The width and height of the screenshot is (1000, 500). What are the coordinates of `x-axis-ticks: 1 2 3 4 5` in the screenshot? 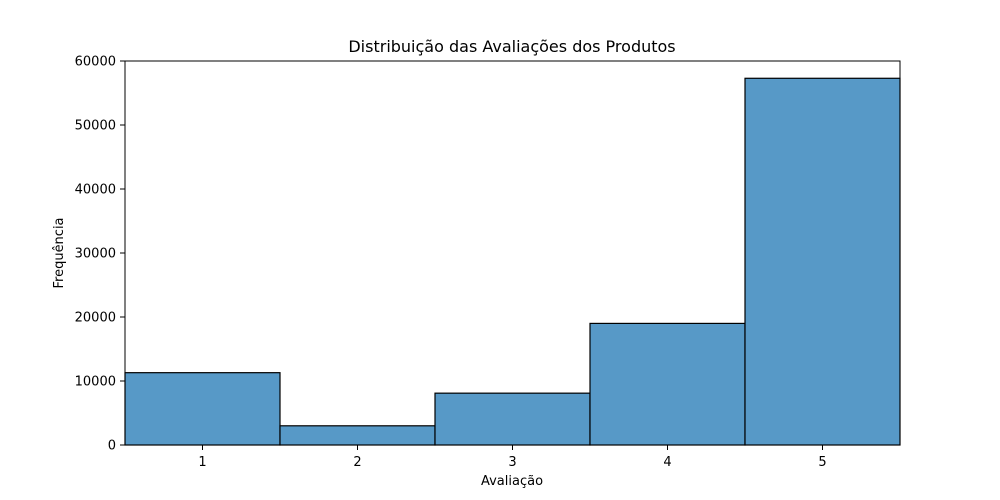 It's located at (512, 457).